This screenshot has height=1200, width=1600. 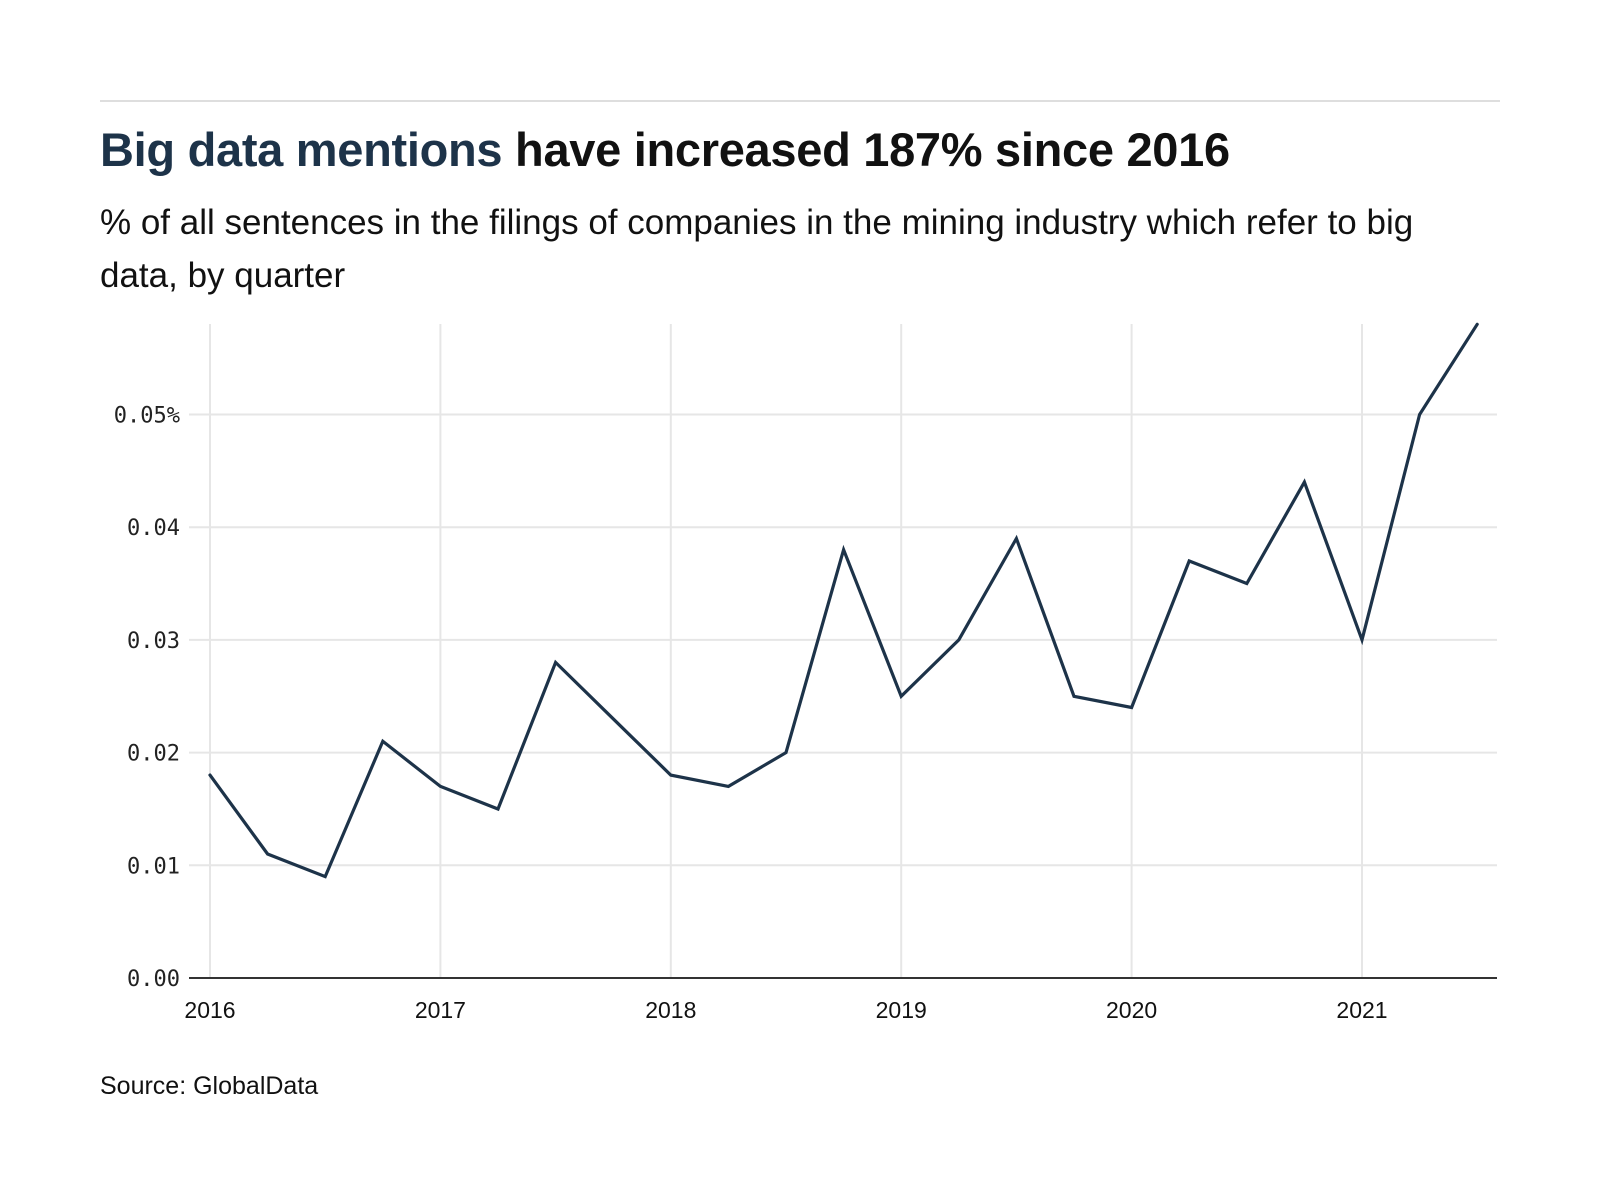 I want to click on chart-title-rest: have increased 187% since 2016, so click(x=866, y=149).